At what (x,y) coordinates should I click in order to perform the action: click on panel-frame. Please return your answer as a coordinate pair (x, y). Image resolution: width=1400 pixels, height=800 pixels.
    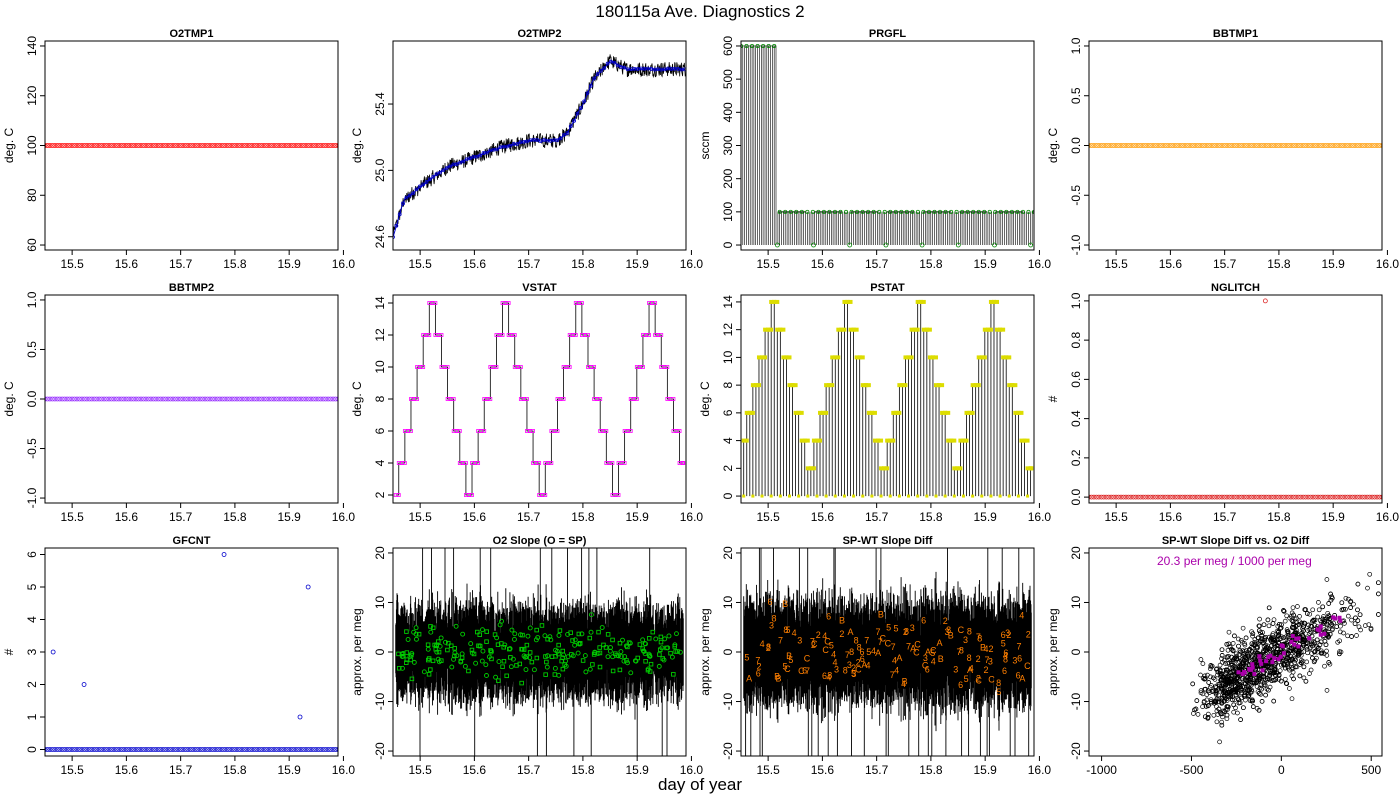
    Looking at the image, I should click on (887, 399).